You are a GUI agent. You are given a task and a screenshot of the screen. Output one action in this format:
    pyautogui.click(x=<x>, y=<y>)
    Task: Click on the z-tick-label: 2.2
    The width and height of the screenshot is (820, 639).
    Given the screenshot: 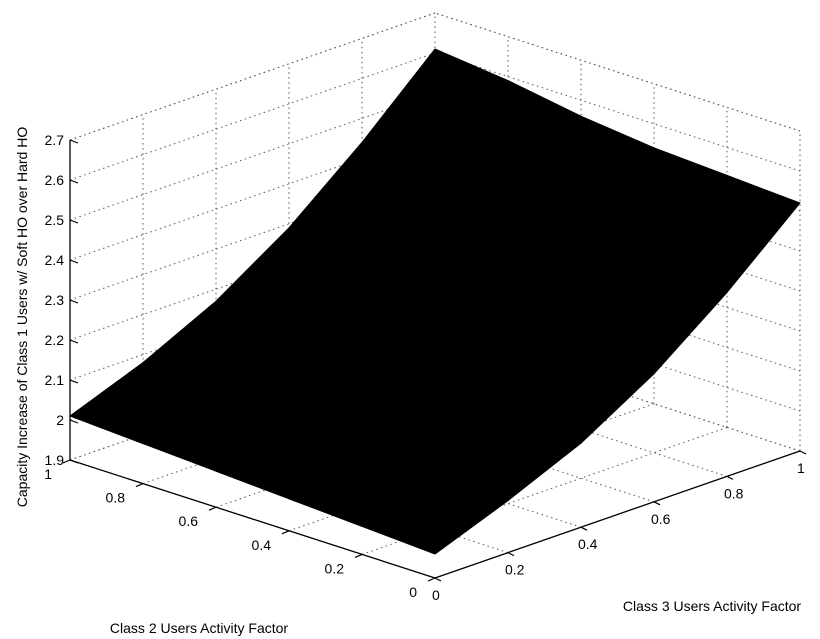 What is the action you would take?
    pyautogui.click(x=55, y=340)
    